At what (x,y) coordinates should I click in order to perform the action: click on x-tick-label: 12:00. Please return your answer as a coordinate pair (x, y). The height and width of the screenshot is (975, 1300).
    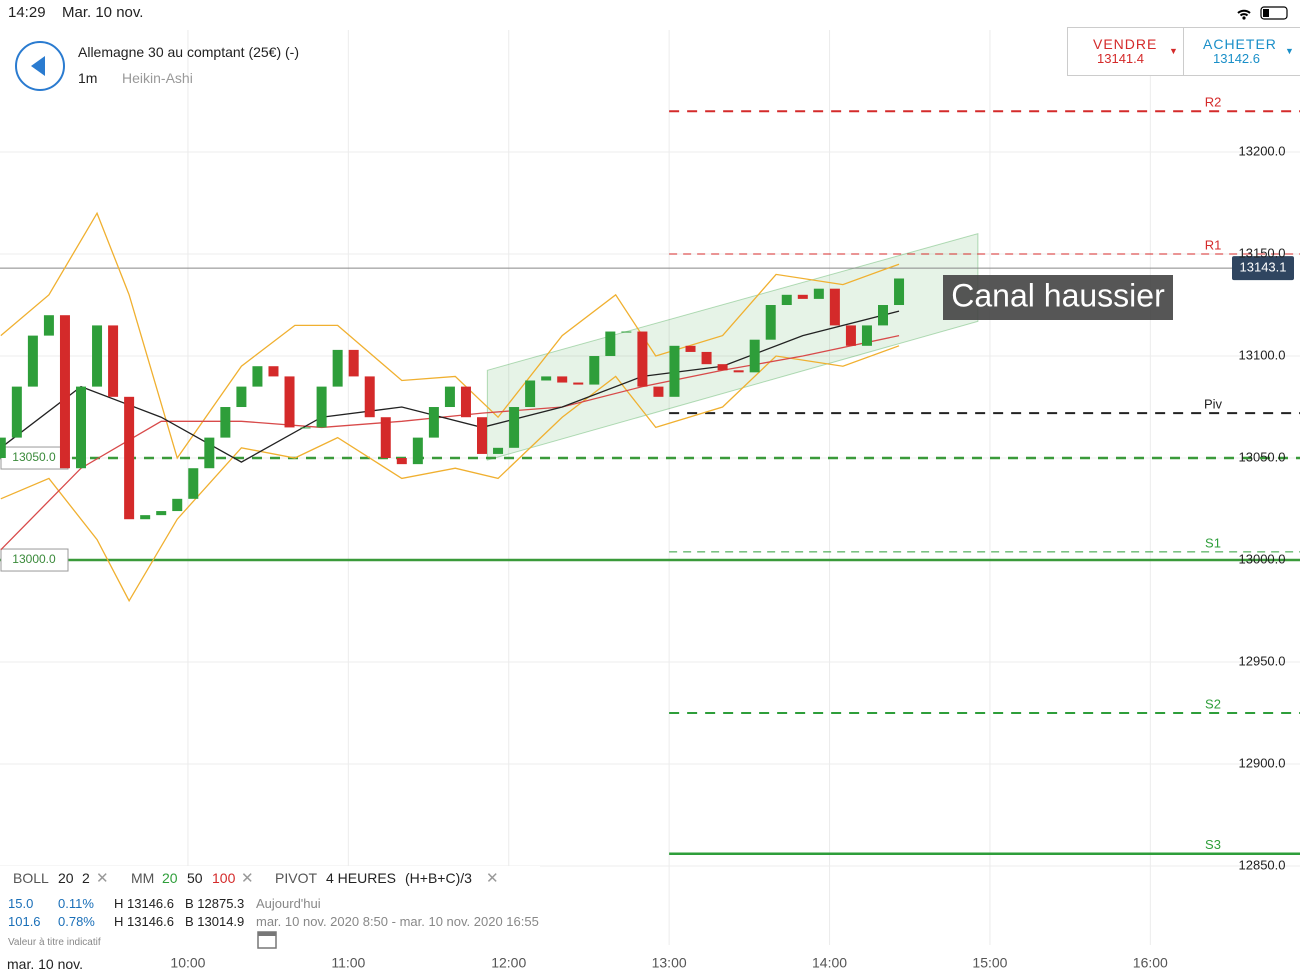
    Looking at the image, I should click on (508, 963).